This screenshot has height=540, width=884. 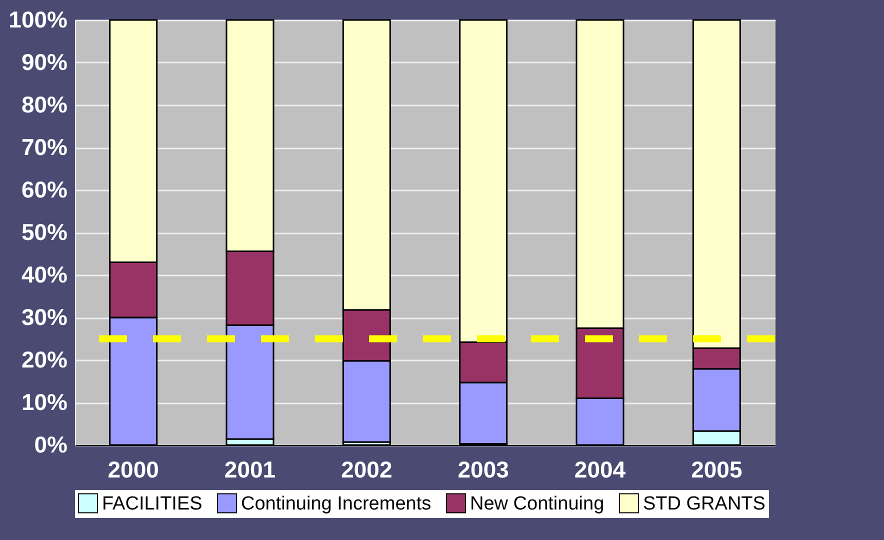 I want to click on x-tick-label: 2003, so click(x=483, y=469).